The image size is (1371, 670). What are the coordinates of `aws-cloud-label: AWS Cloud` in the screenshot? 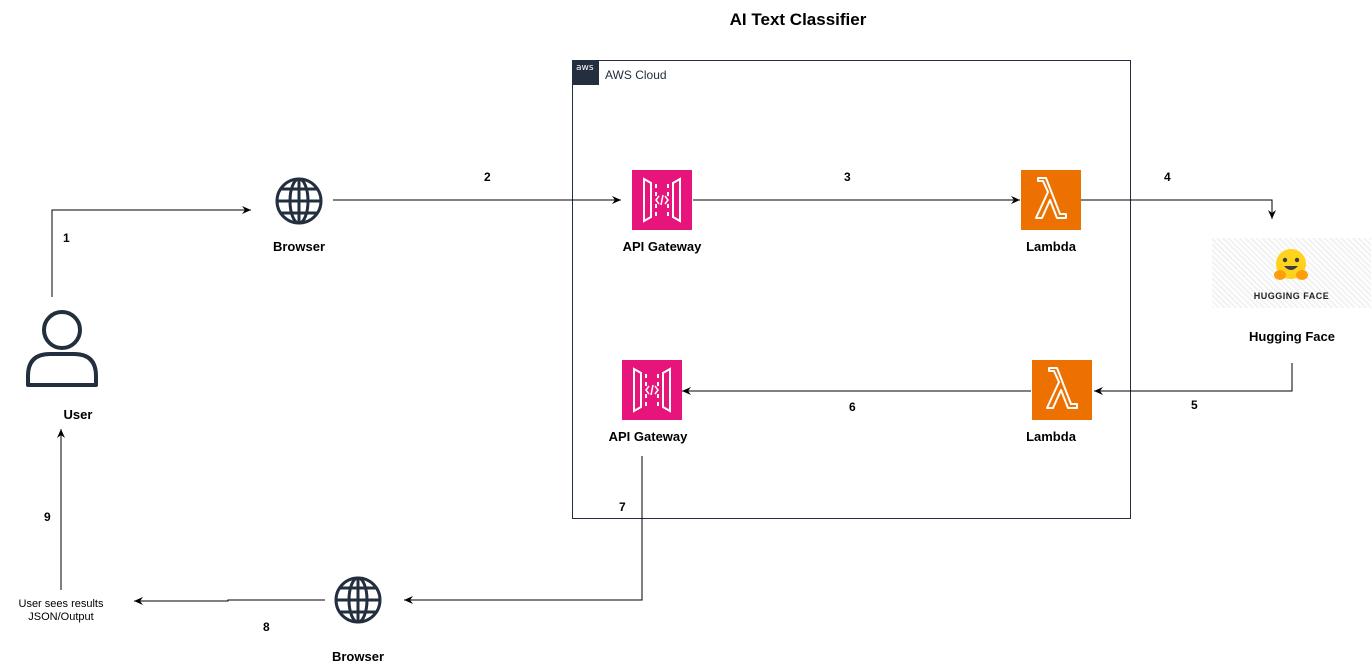 It's located at (636, 75).